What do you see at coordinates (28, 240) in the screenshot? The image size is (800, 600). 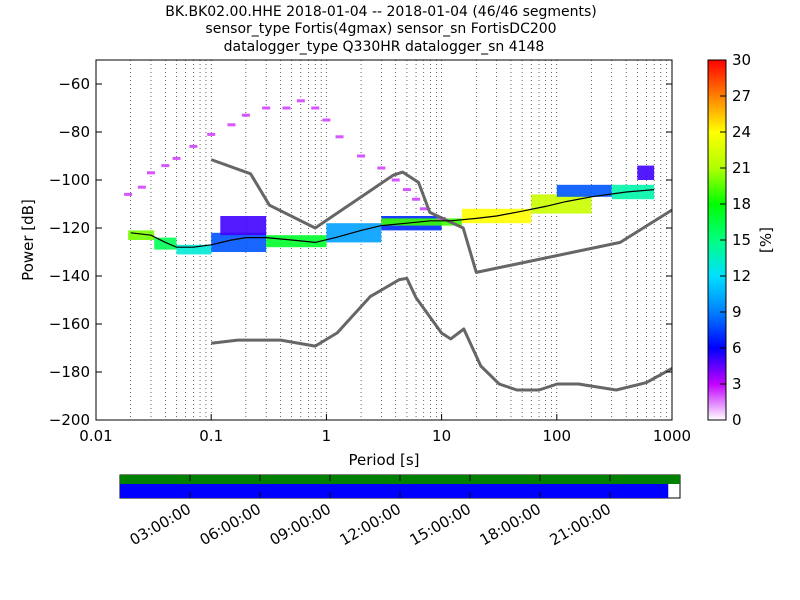 I see `y-axis-label: Power [dB]` at bounding box center [28, 240].